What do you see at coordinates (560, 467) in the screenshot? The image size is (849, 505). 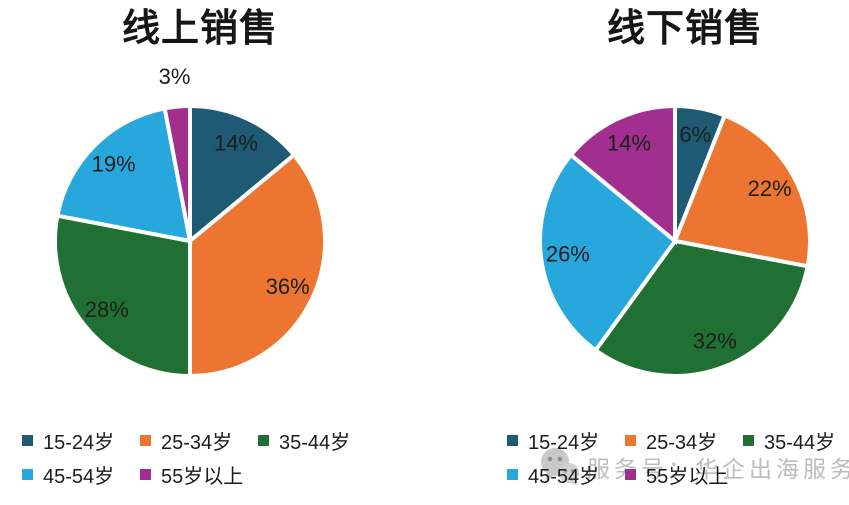 I see `wechat-logo-icon` at bounding box center [560, 467].